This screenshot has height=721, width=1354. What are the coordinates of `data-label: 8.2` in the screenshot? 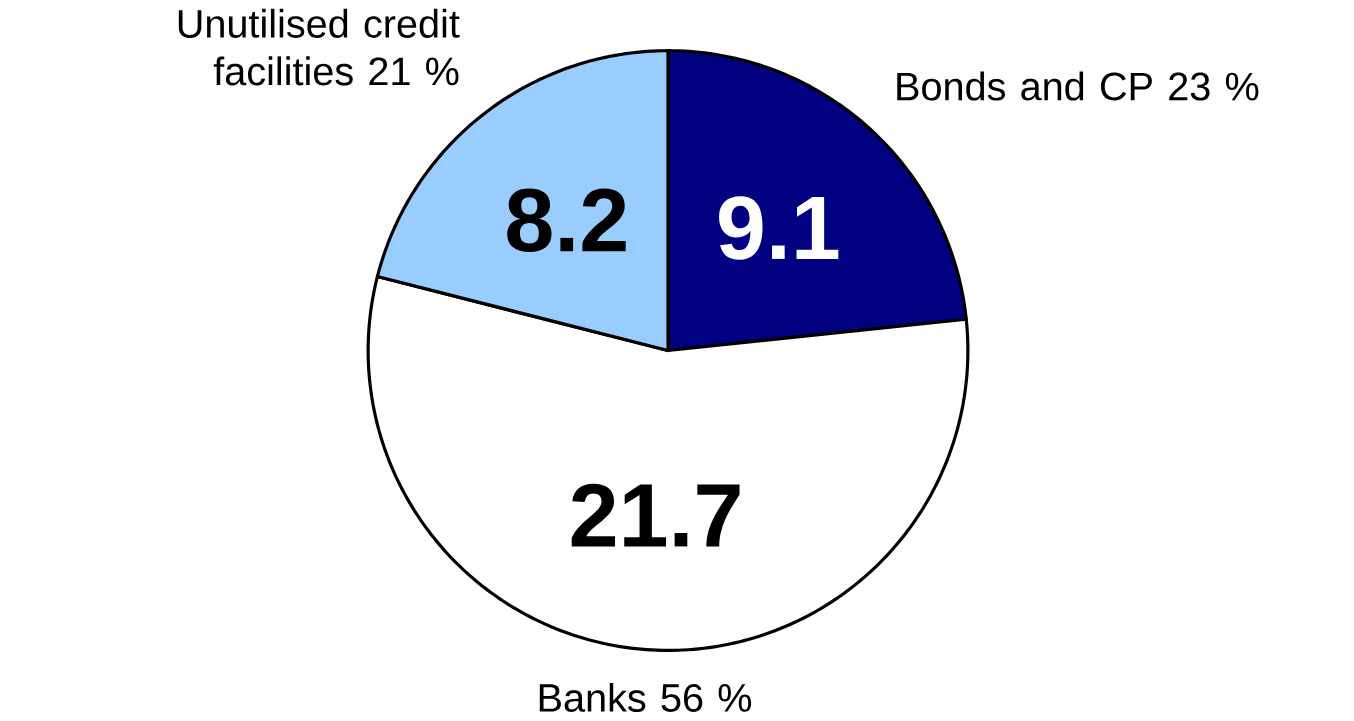 It's located at (566, 220).